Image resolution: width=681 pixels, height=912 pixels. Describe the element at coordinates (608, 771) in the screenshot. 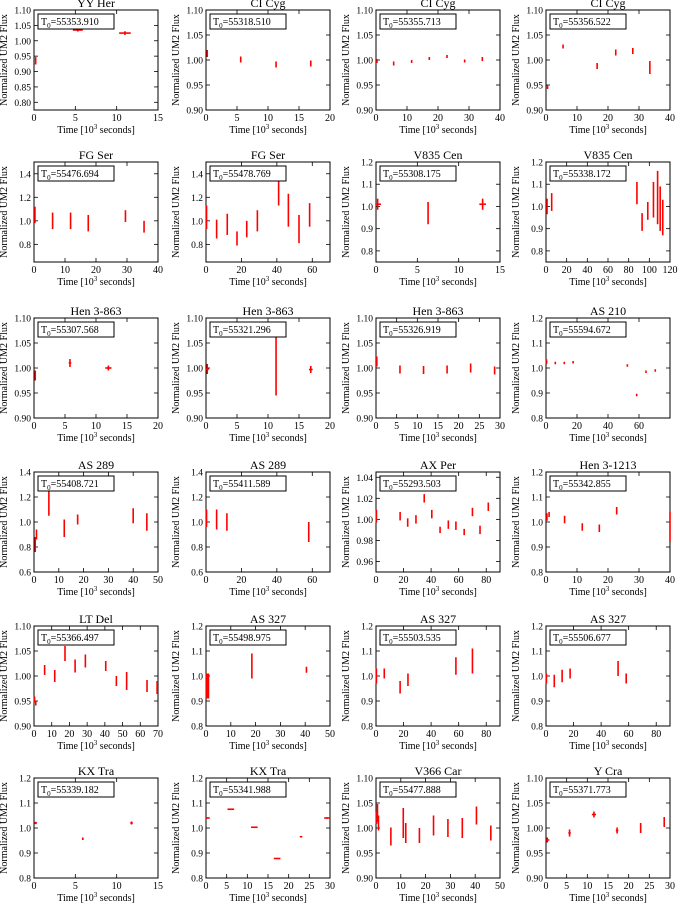

I see `chart-title: Y Cra` at that location.